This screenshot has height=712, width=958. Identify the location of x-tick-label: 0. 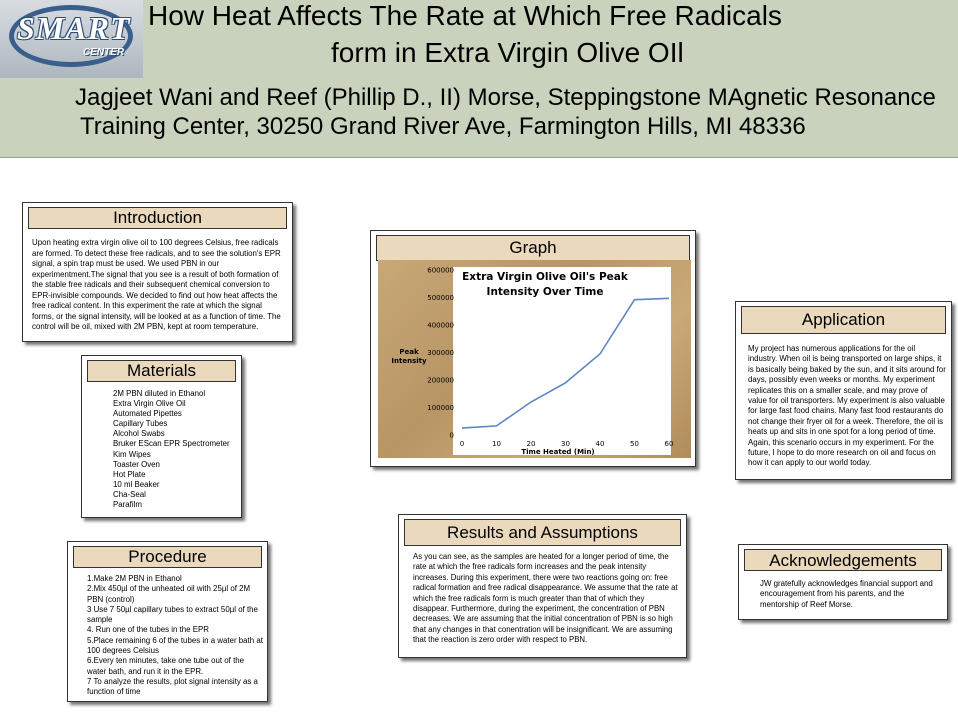
(462, 444).